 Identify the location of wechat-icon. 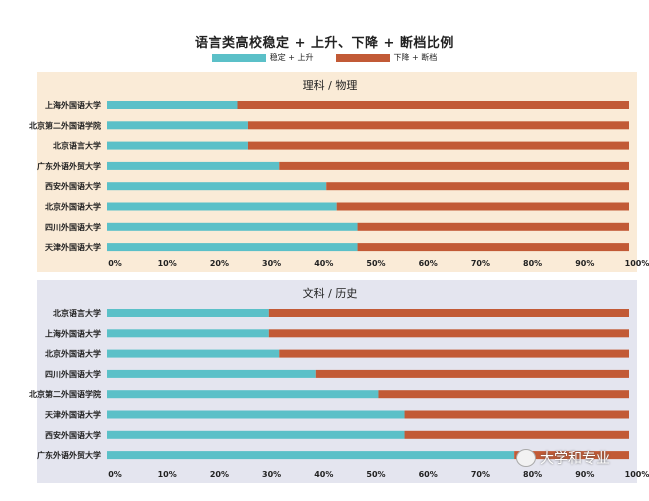
(526, 458).